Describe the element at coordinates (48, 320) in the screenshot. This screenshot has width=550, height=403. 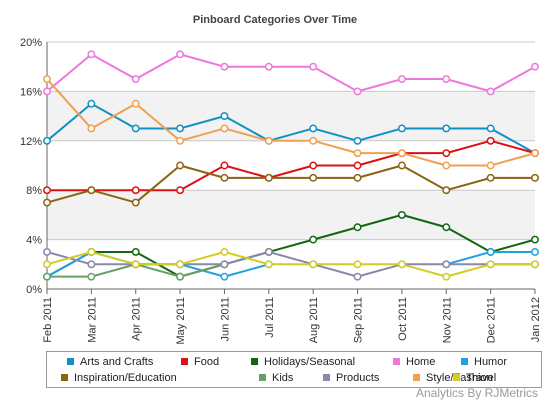
I see `x-tick-label: Feb 2011` at that location.